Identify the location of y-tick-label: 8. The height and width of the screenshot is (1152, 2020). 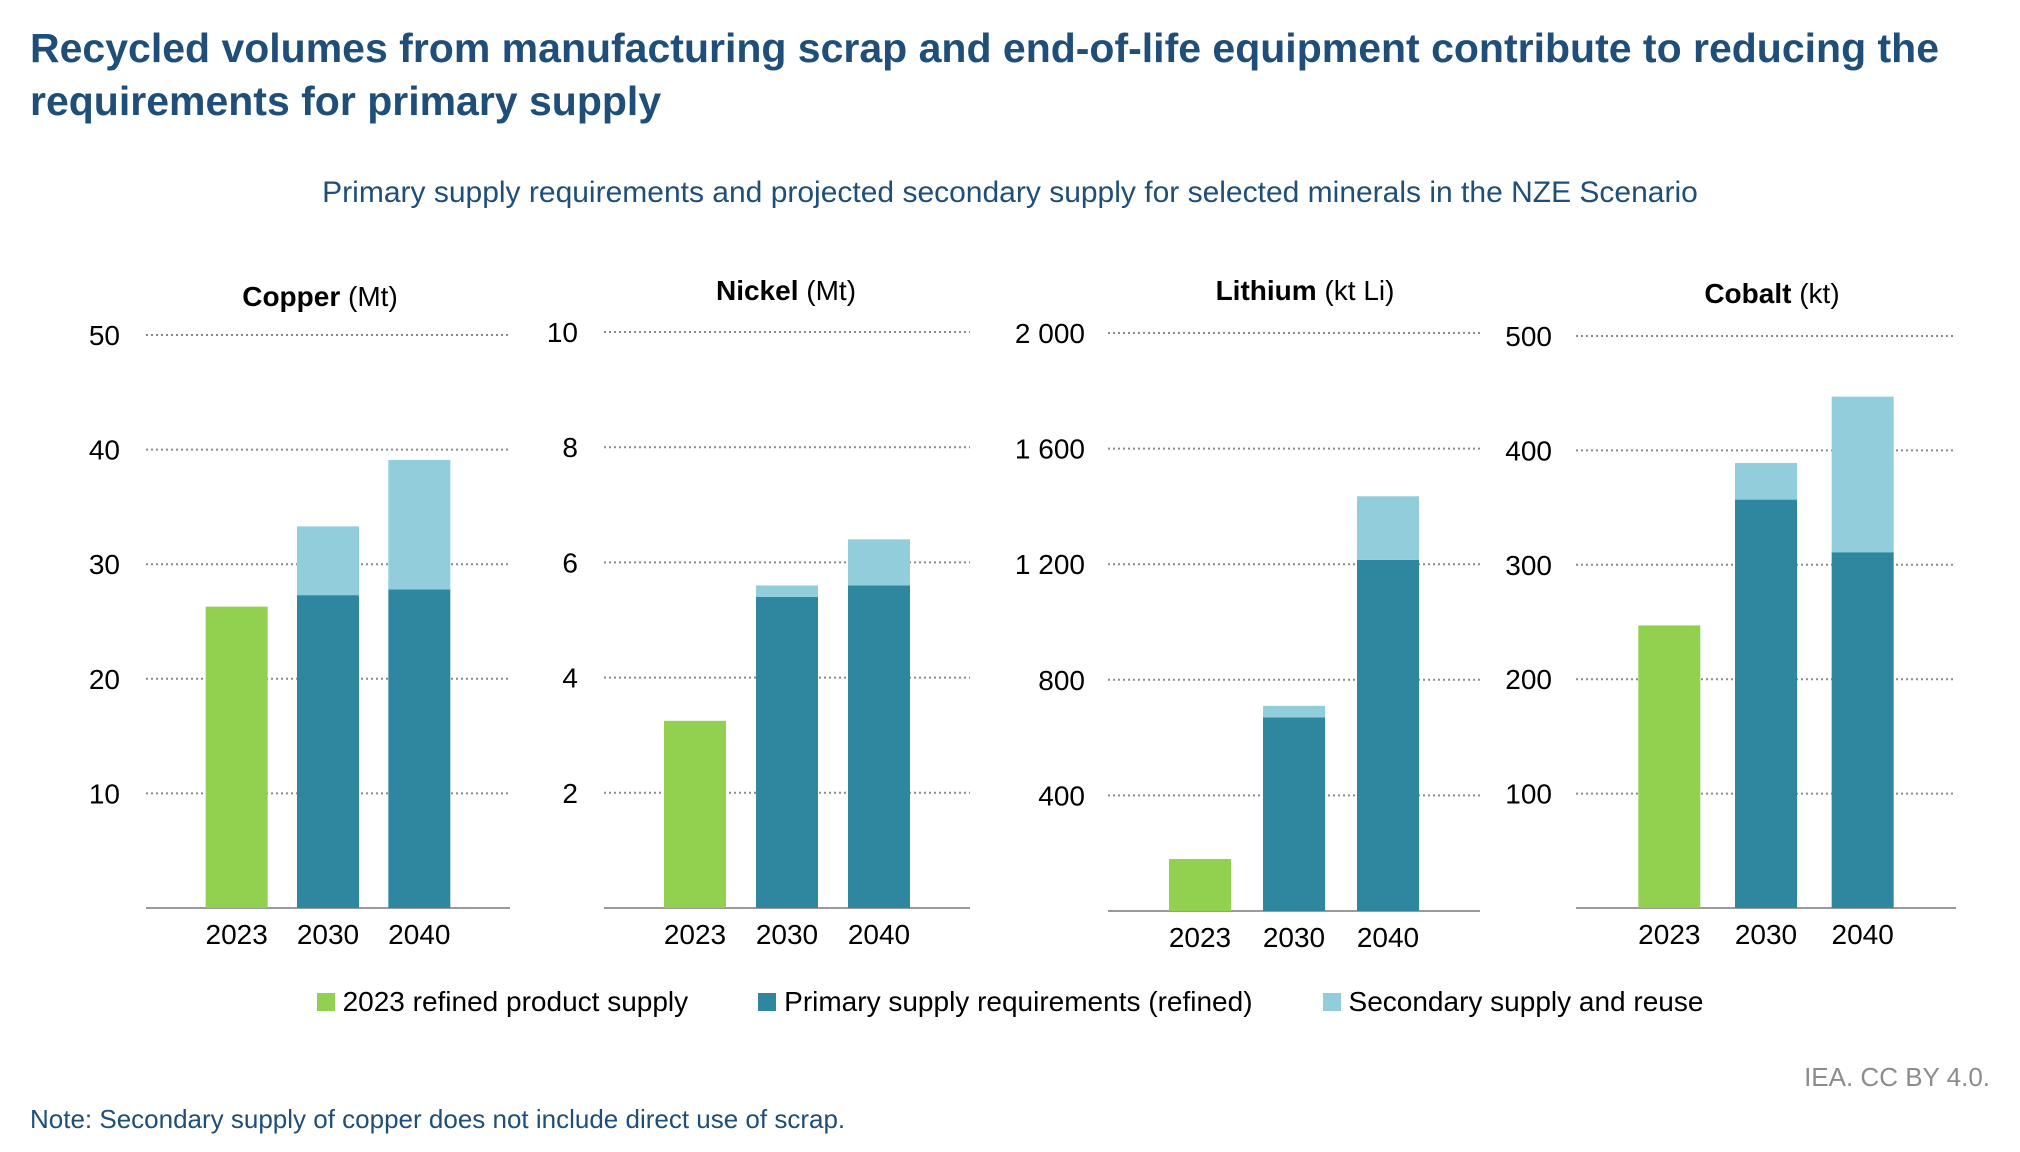
(570, 447).